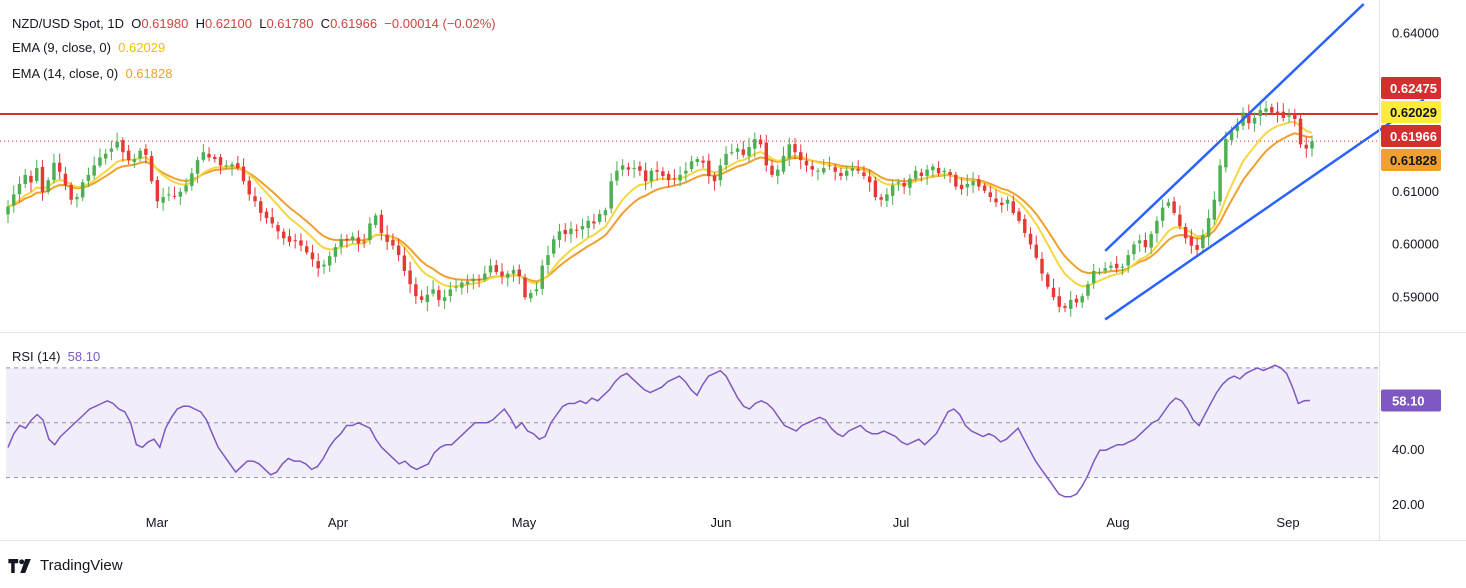 The width and height of the screenshot is (1466, 588). Describe the element at coordinates (56, 356) in the screenshot. I see `rsi-legend: RSI (14) 58.10` at that location.